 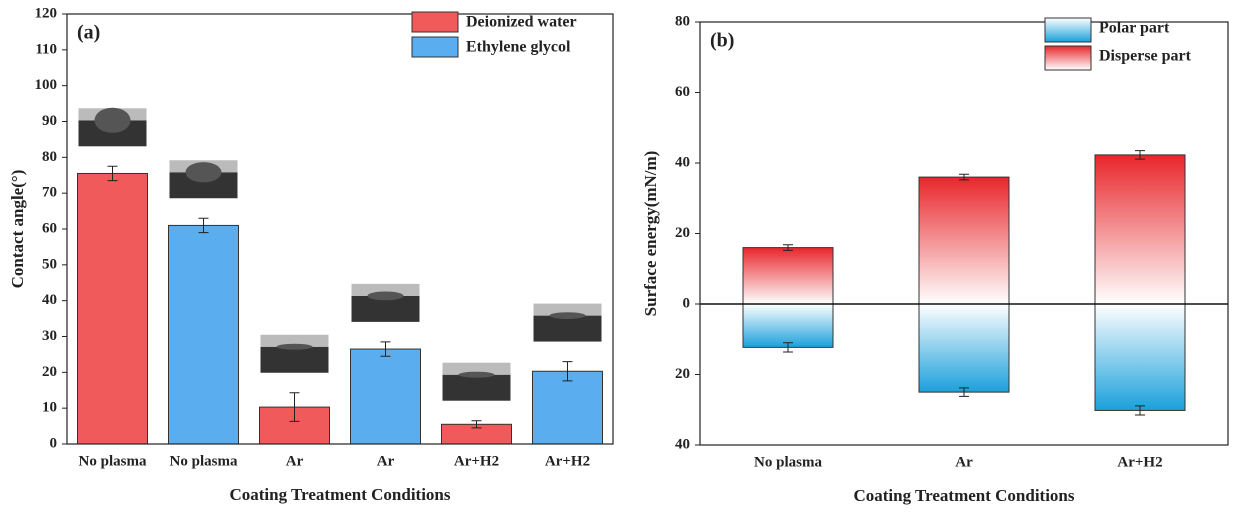 I want to click on panel-label: (b), so click(x=722, y=41).